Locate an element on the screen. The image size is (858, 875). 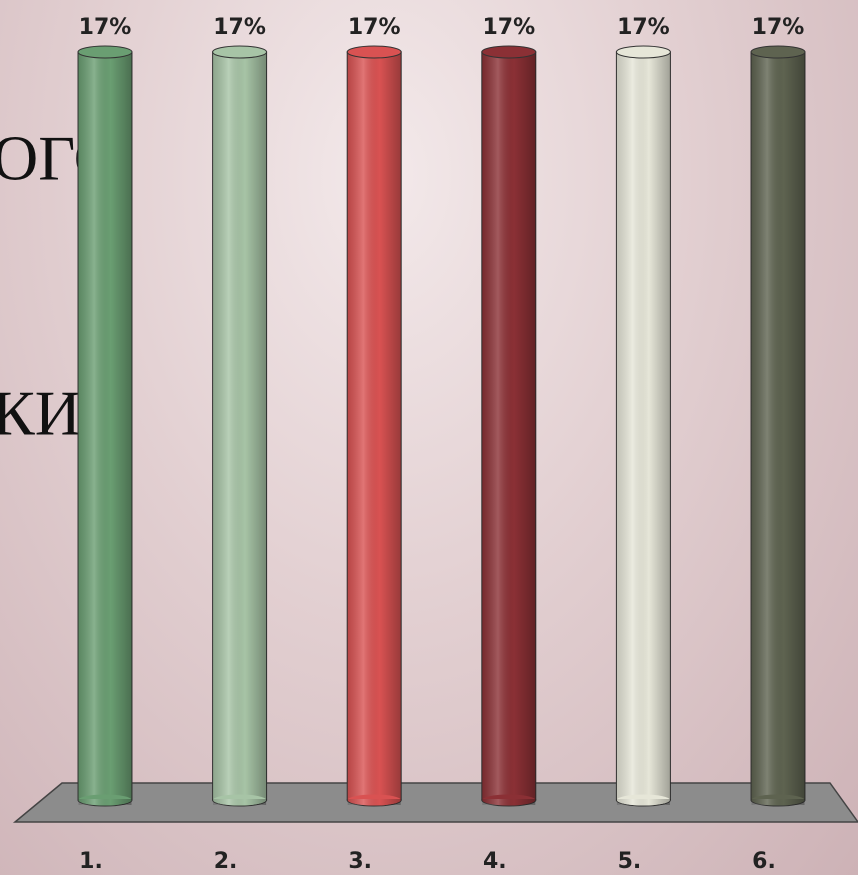
x-tick-label: 5. is located at coordinates (630, 861).